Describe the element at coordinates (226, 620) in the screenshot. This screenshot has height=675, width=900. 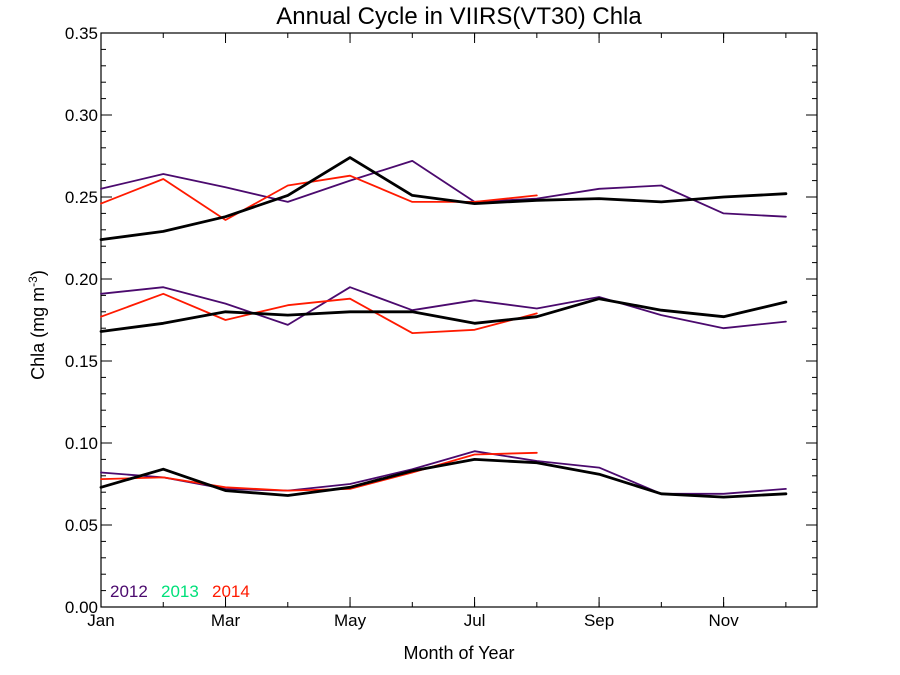
I see `x-tick-label: Mar` at that location.